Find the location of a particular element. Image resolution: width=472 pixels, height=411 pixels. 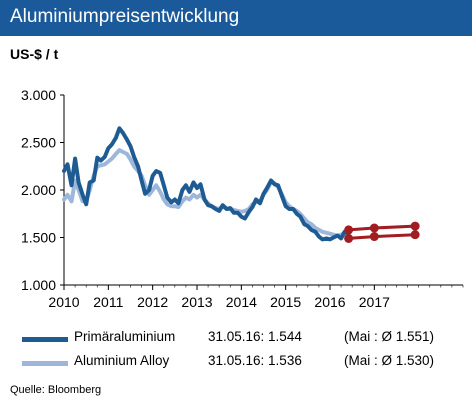

y-tick-label: 2.000 is located at coordinates (38, 190).